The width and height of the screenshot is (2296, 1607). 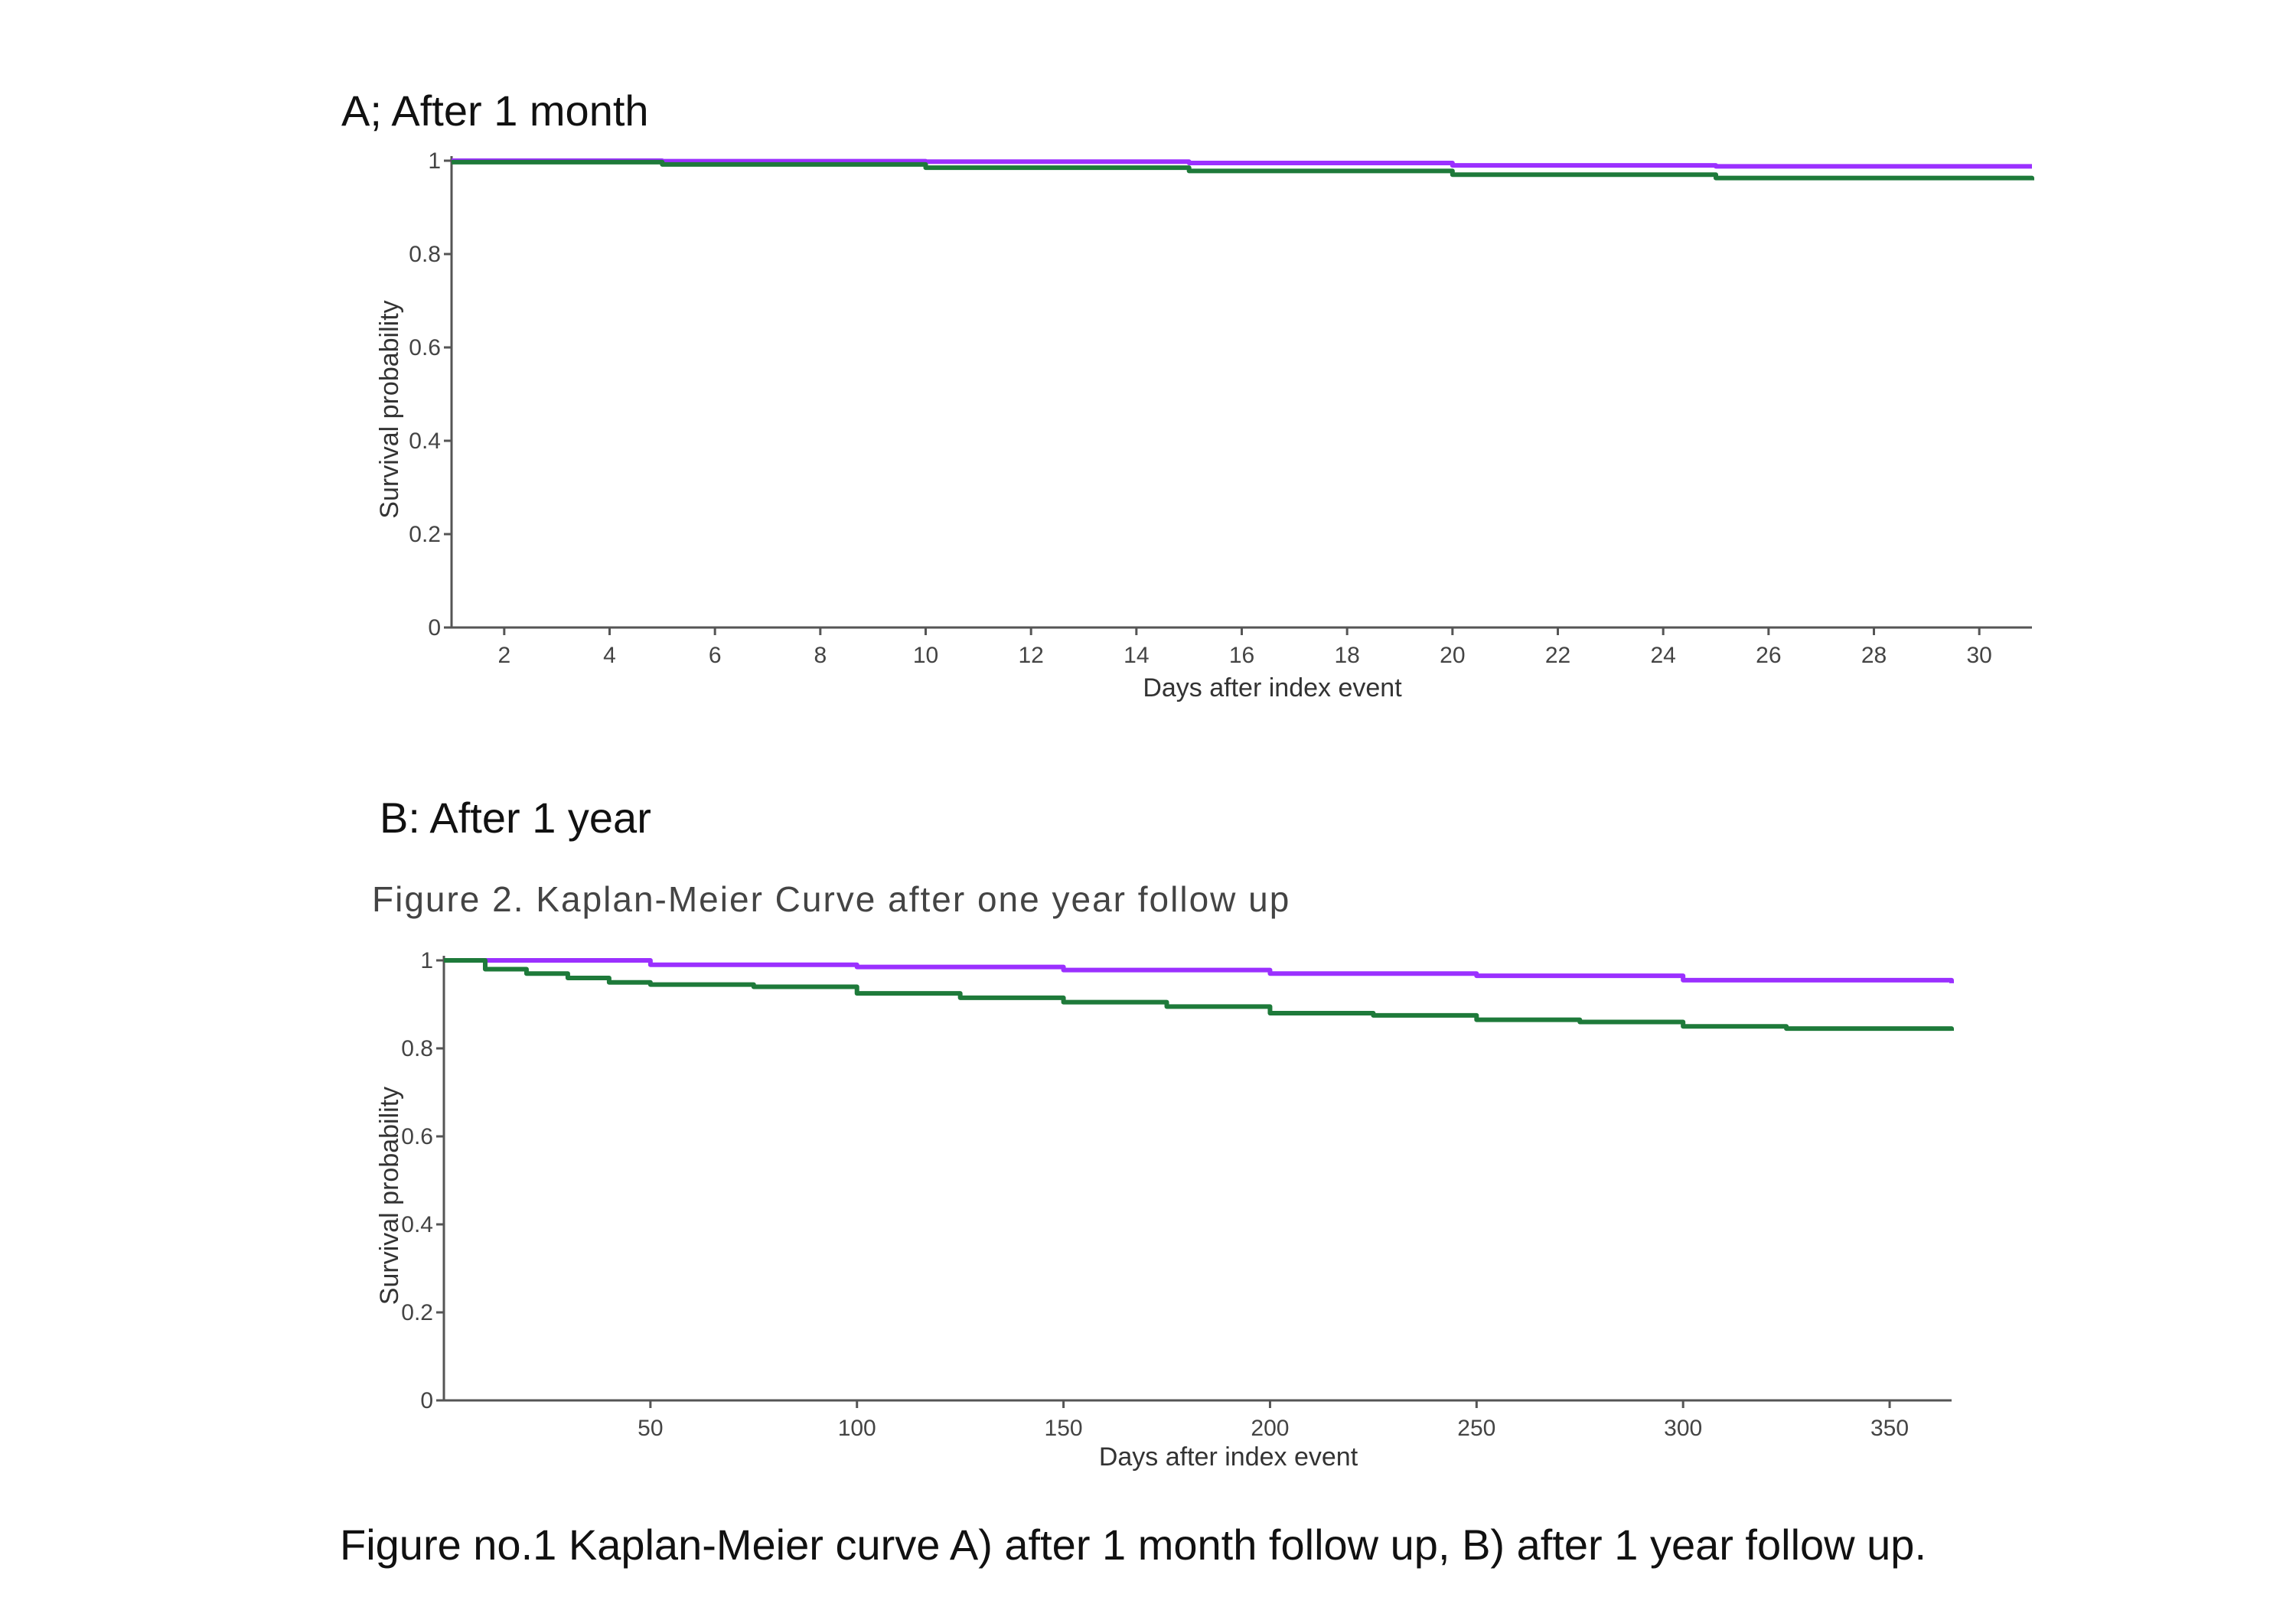 What do you see at coordinates (425, 347) in the screenshot?
I see `charta-y-tick-label: 0.6` at bounding box center [425, 347].